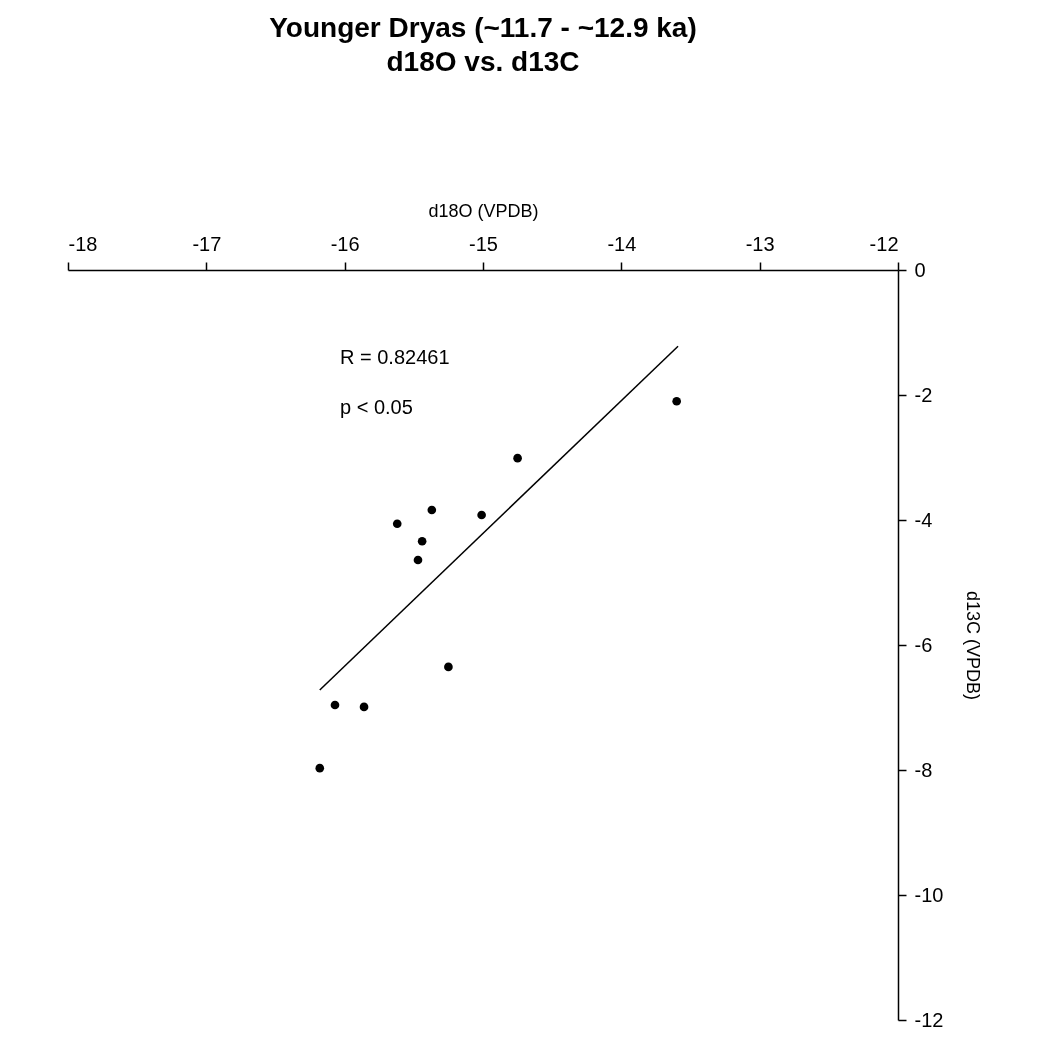 The width and height of the screenshot is (1061, 1051). I want to click on y-tick-label: -4, so click(923, 519).